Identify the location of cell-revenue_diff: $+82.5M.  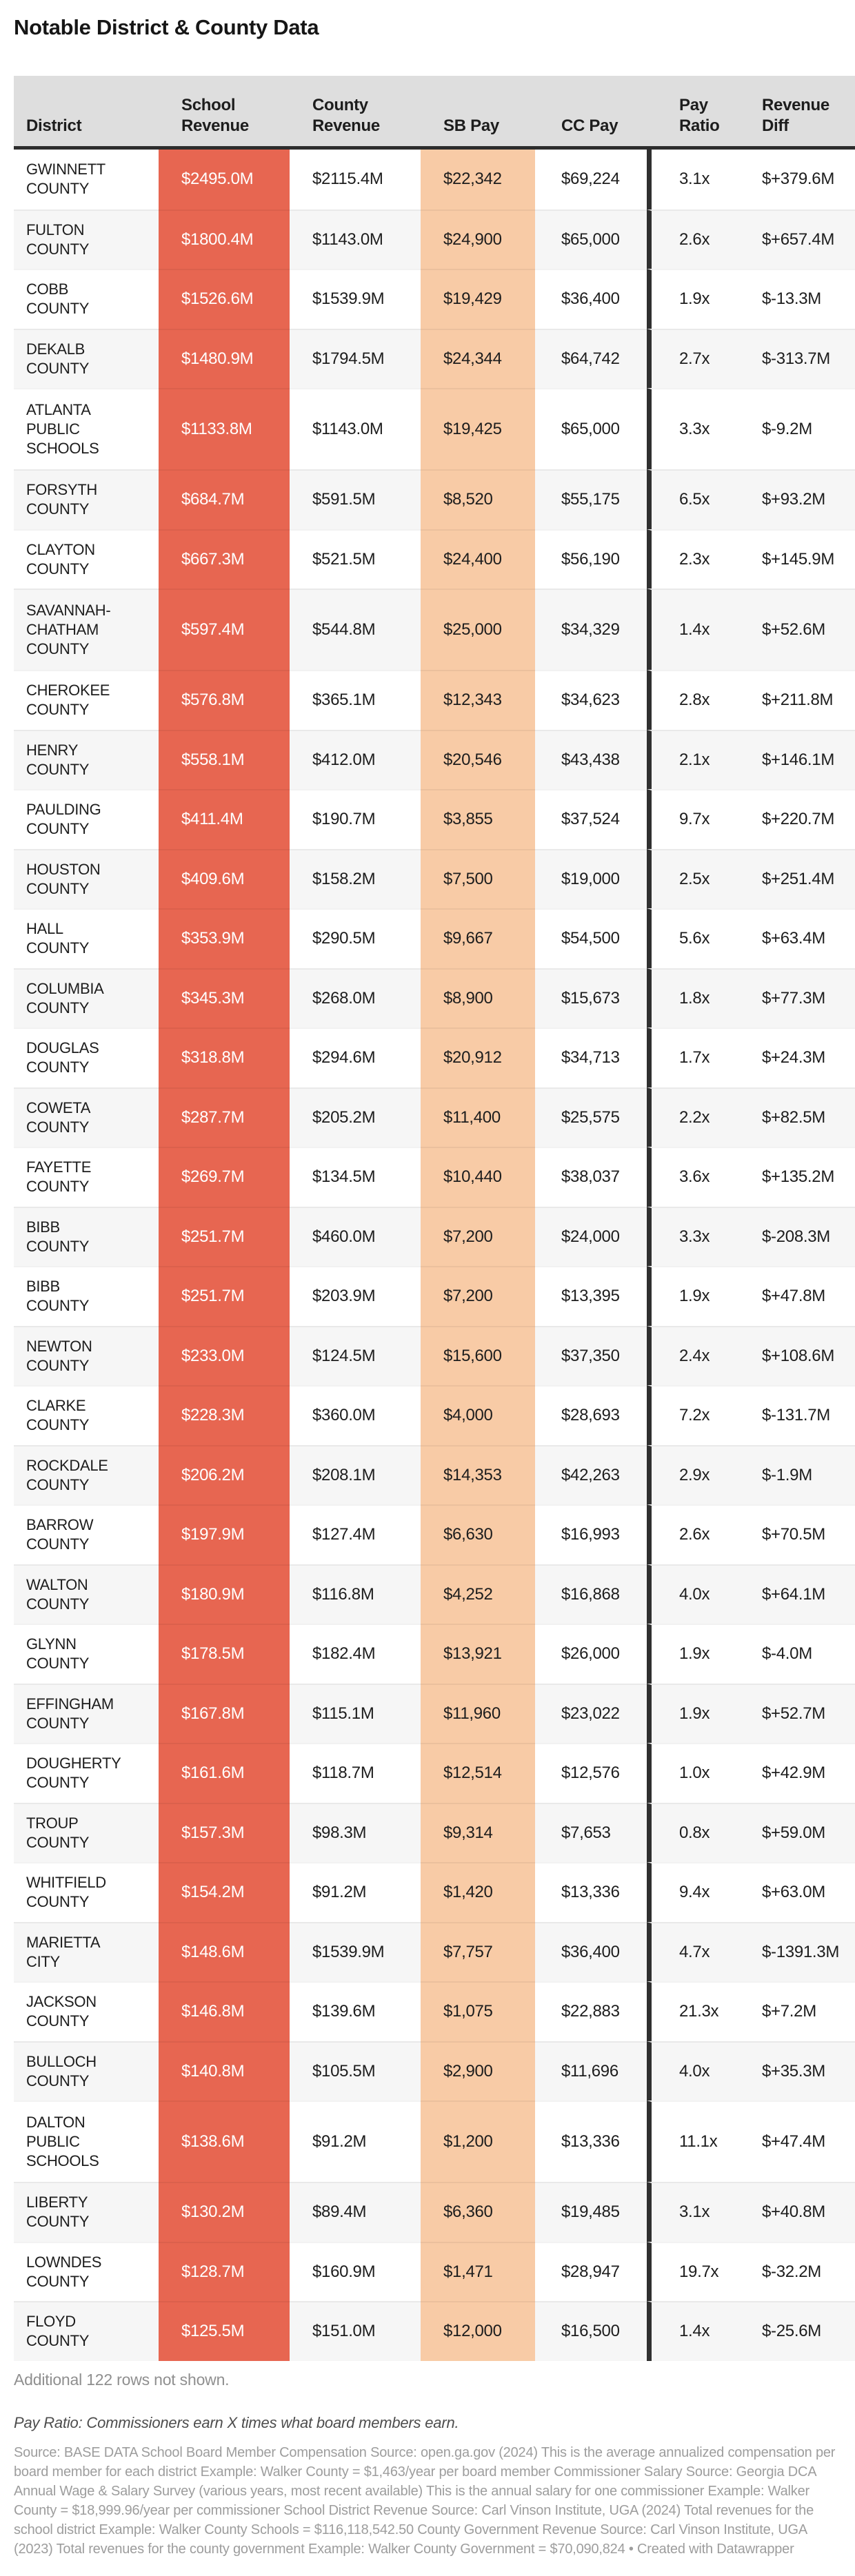
(797, 1117).